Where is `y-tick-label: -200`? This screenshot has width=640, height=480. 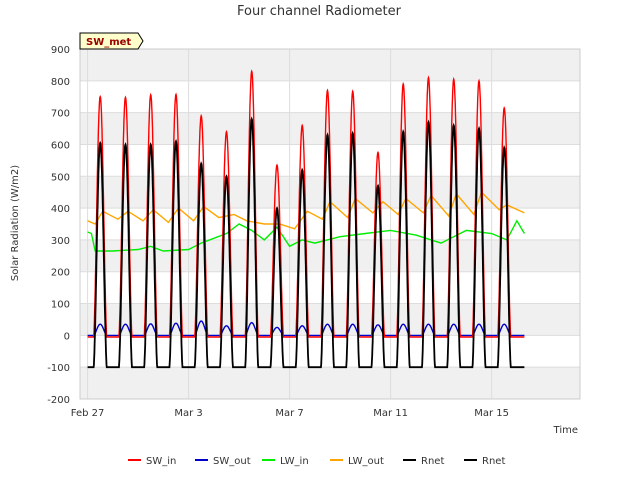 y-tick-label: -200 is located at coordinates (58, 400).